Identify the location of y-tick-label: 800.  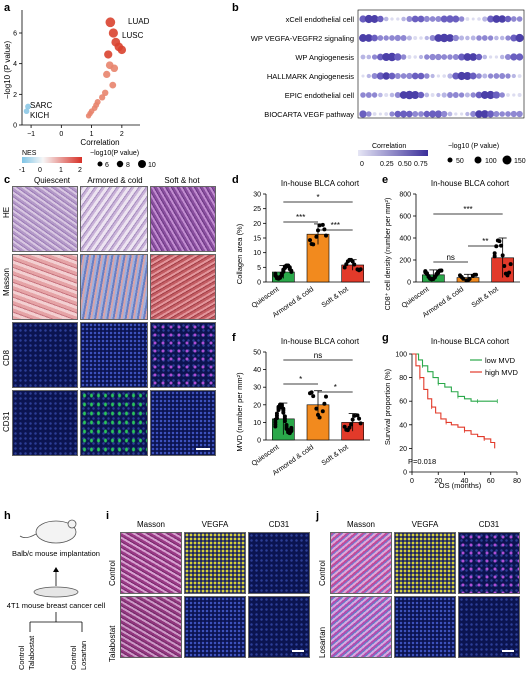
(405, 195).